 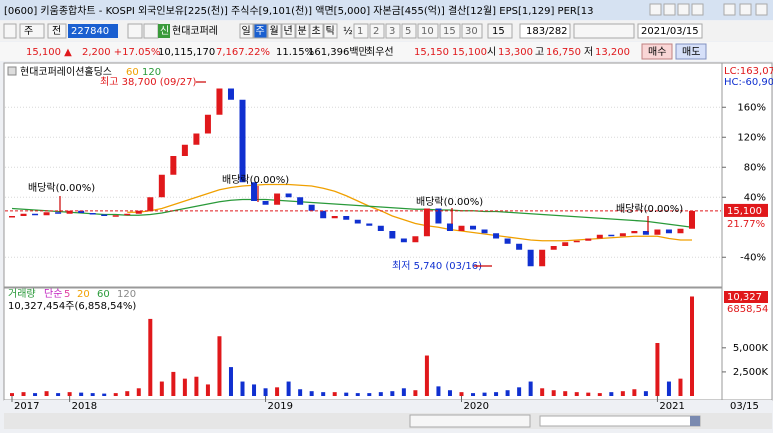 I want to click on sell-button, so click(x=691, y=51).